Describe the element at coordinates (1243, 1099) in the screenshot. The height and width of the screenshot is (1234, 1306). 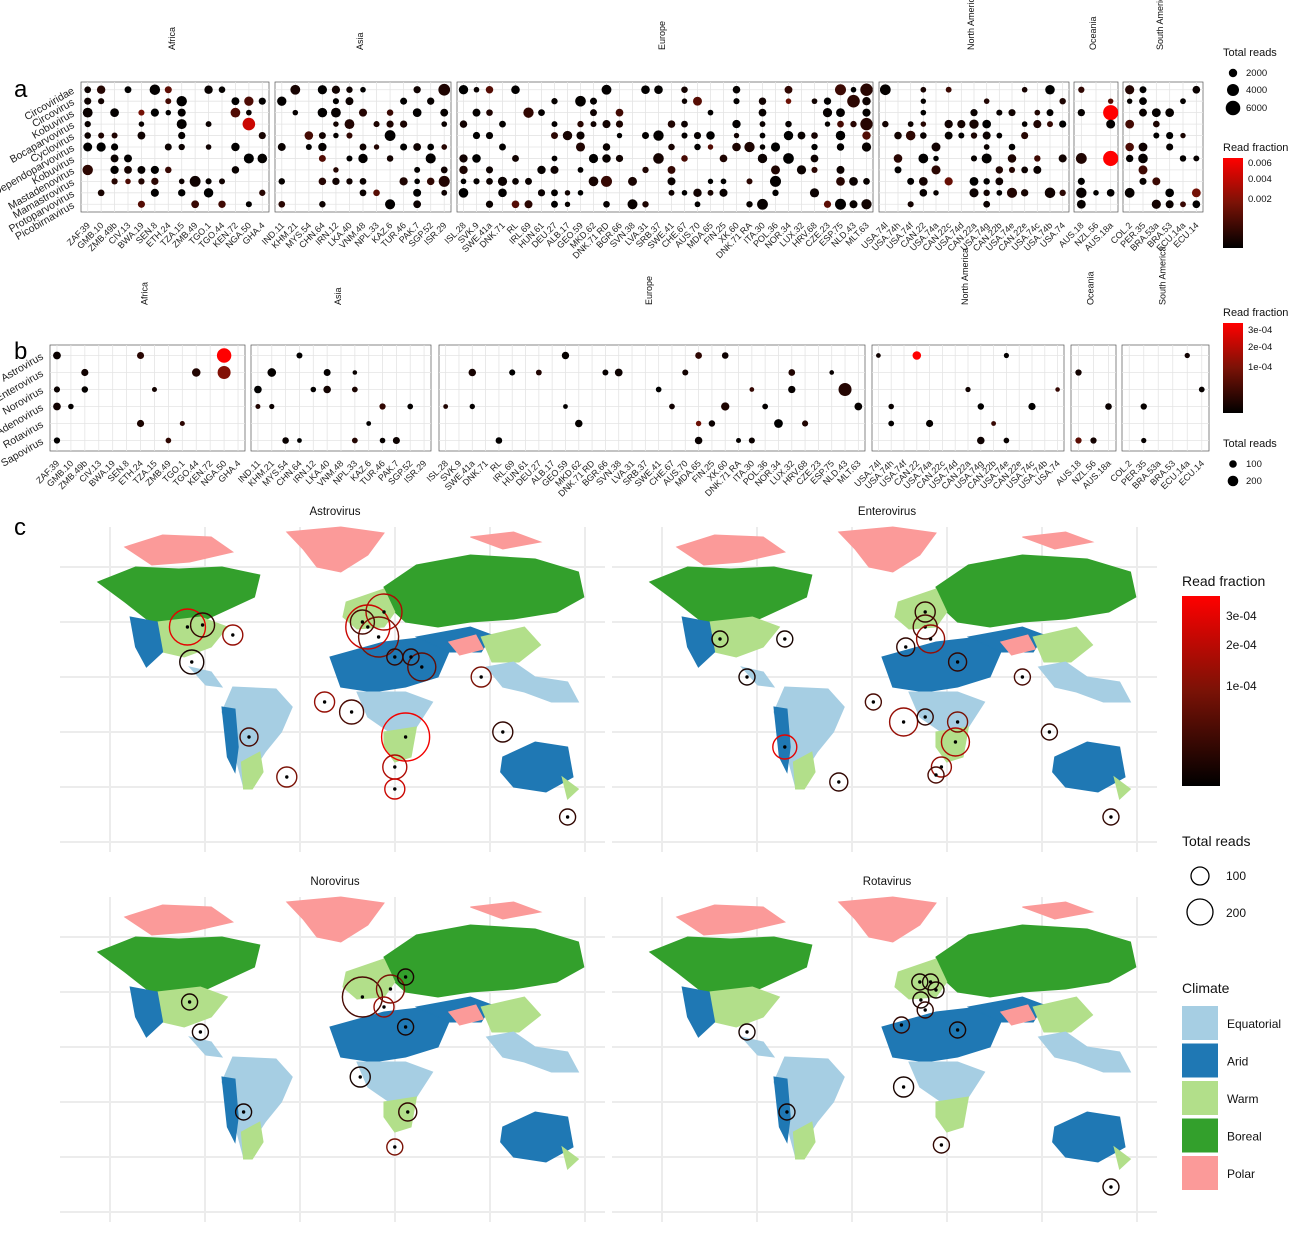
I see `climate-label: Warm` at that location.